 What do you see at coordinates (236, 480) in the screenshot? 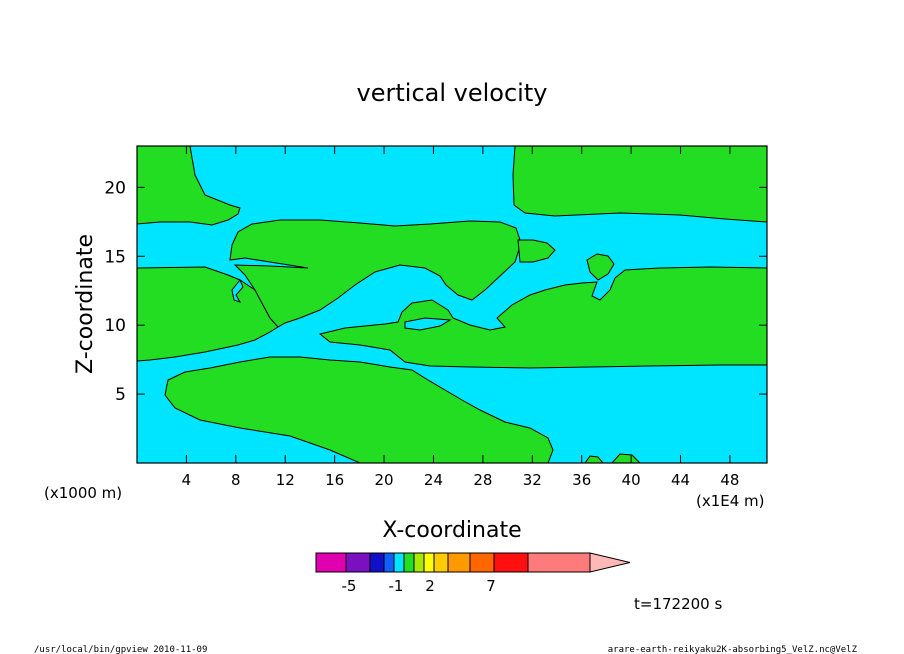
I see `x-tick-label: 8` at bounding box center [236, 480].